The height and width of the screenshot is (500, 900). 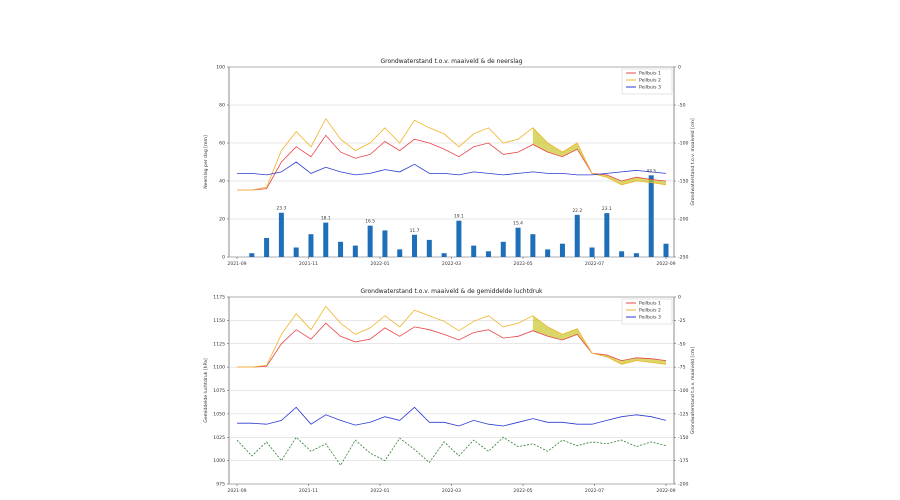 What do you see at coordinates (223, 258) in the screenshot?
I see `y-tick-label: 0` at bounding box center [223, 258].